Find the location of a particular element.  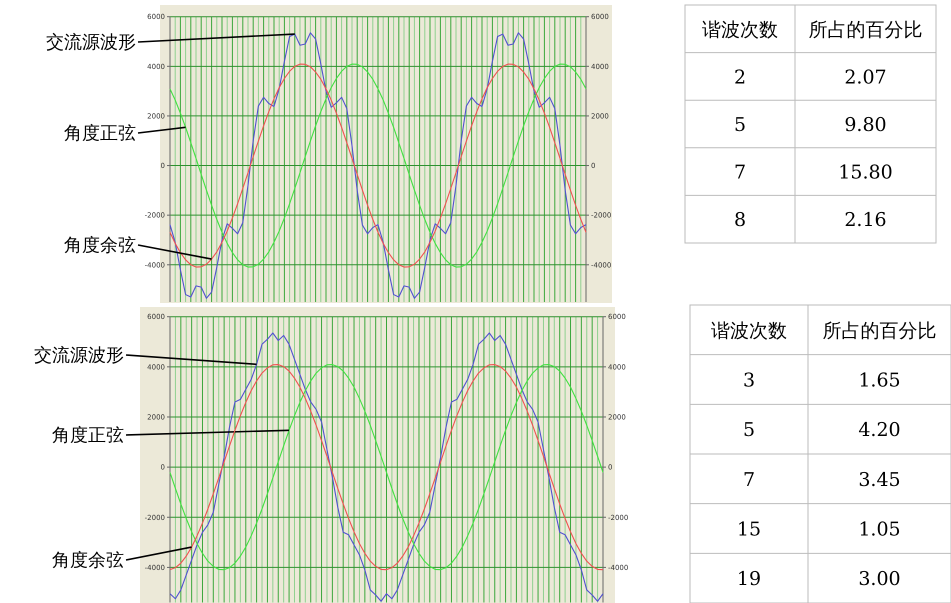

text: 9.80 is located at coordinates (865, 125).